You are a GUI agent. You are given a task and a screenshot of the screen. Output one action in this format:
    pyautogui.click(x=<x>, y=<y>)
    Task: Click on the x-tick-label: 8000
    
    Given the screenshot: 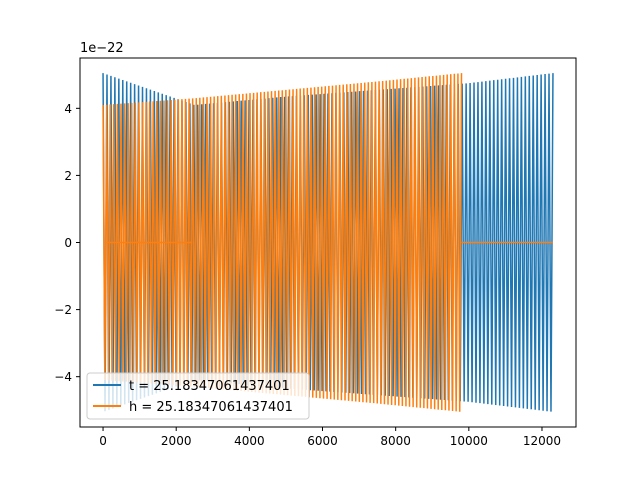 What is the action you would take?
    pyautogui.click(x=395, y=441)
    